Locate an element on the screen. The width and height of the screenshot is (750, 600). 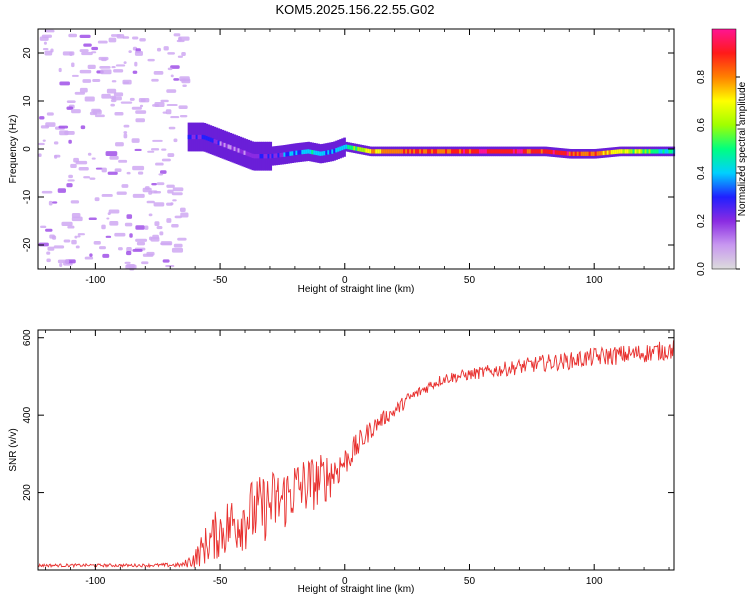
colorbar-ticks: 0.0 0.2 0.4 0.6 0.8 is located at coordinates (718, 173).